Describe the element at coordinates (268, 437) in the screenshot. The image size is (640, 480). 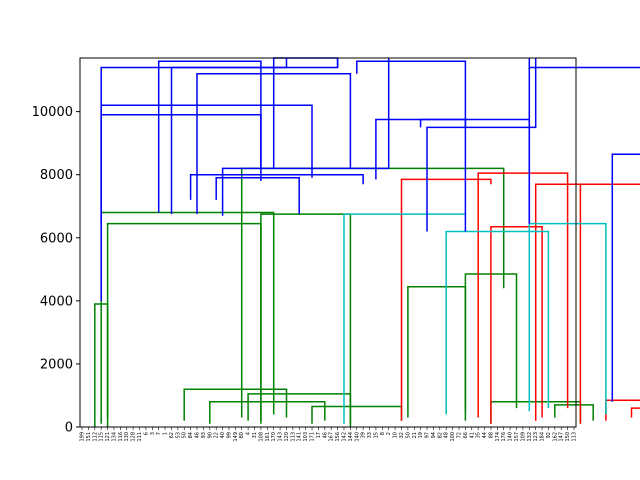
I see `leaf-label: 161` at that location.